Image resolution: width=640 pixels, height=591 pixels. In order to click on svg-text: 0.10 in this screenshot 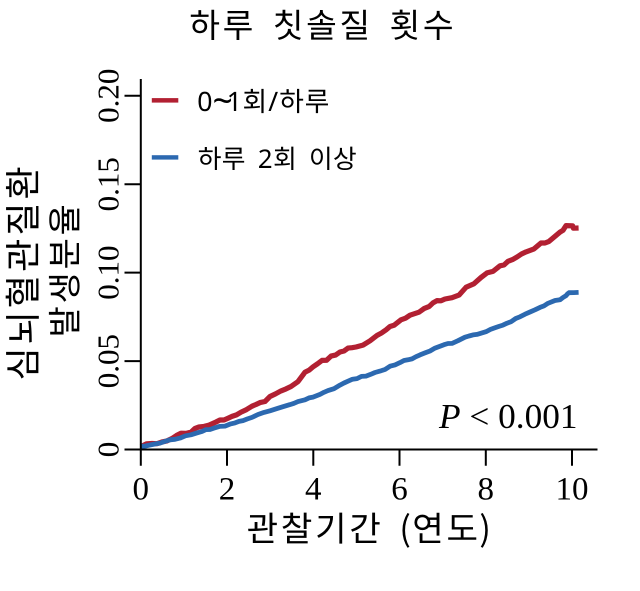, I will do `click(107, 272)`.